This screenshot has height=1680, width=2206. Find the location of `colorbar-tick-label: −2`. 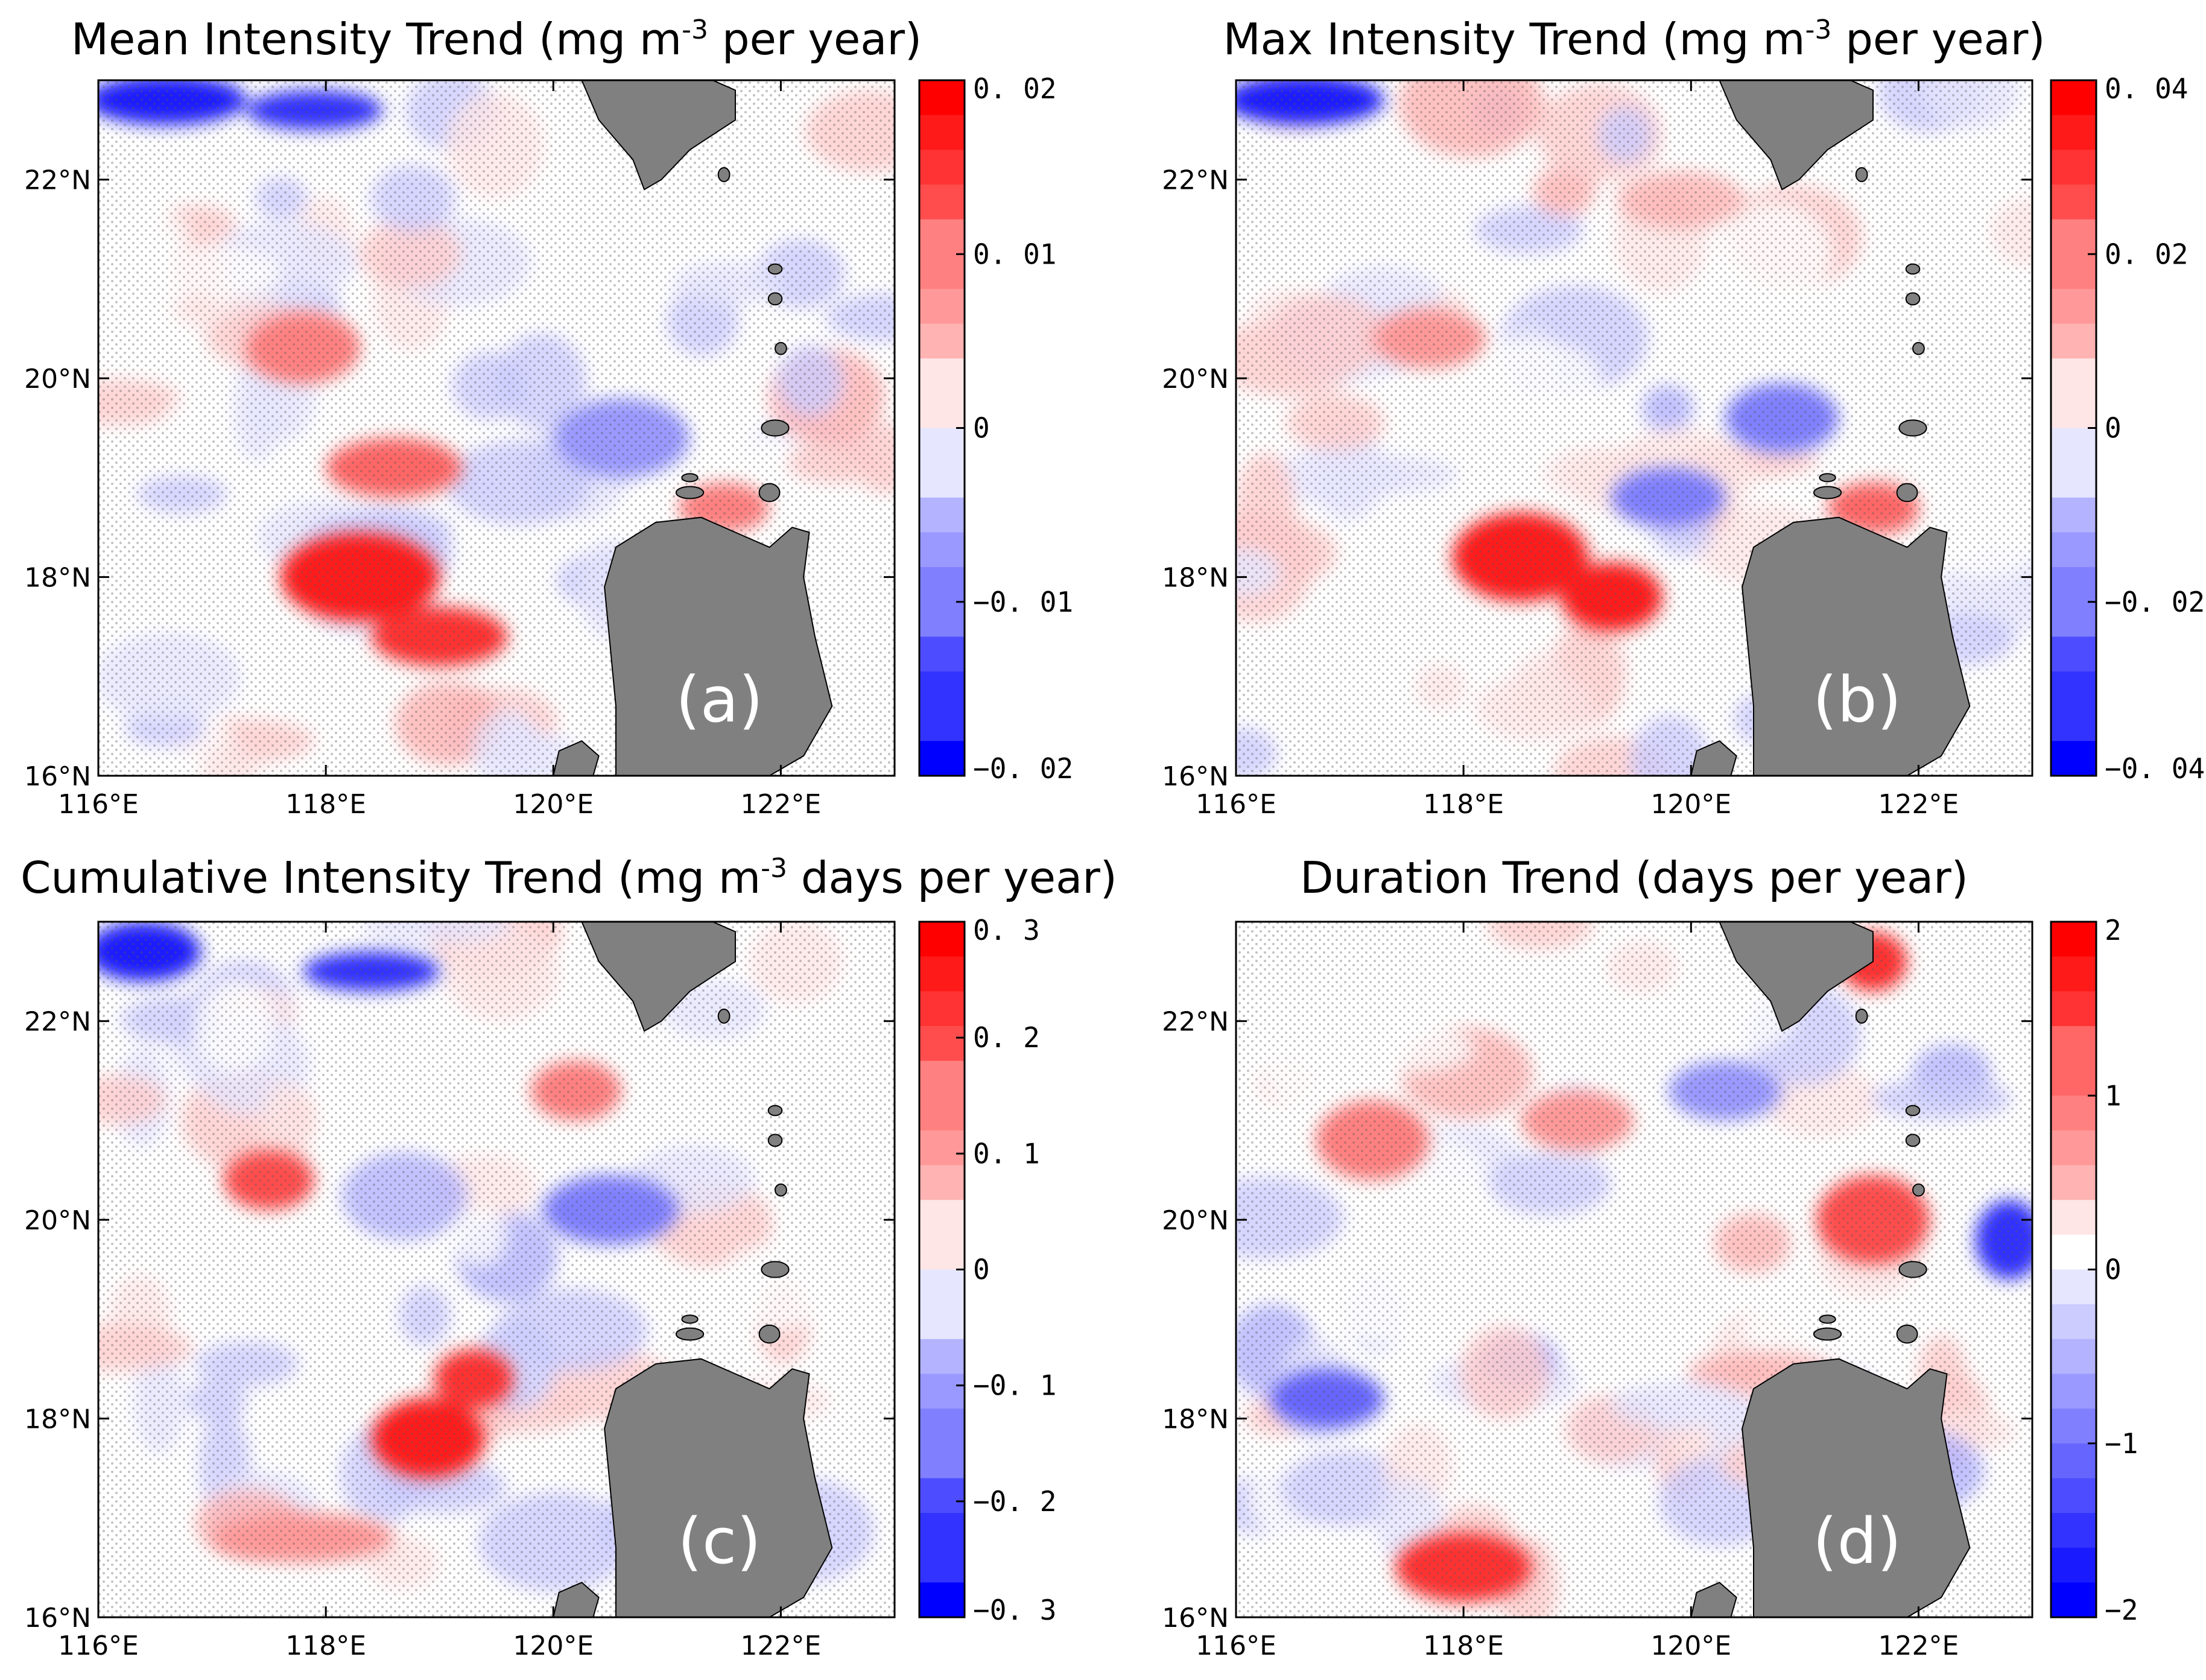

colorbar-tick-label: −2 is located at coordinates (2121, 1610).